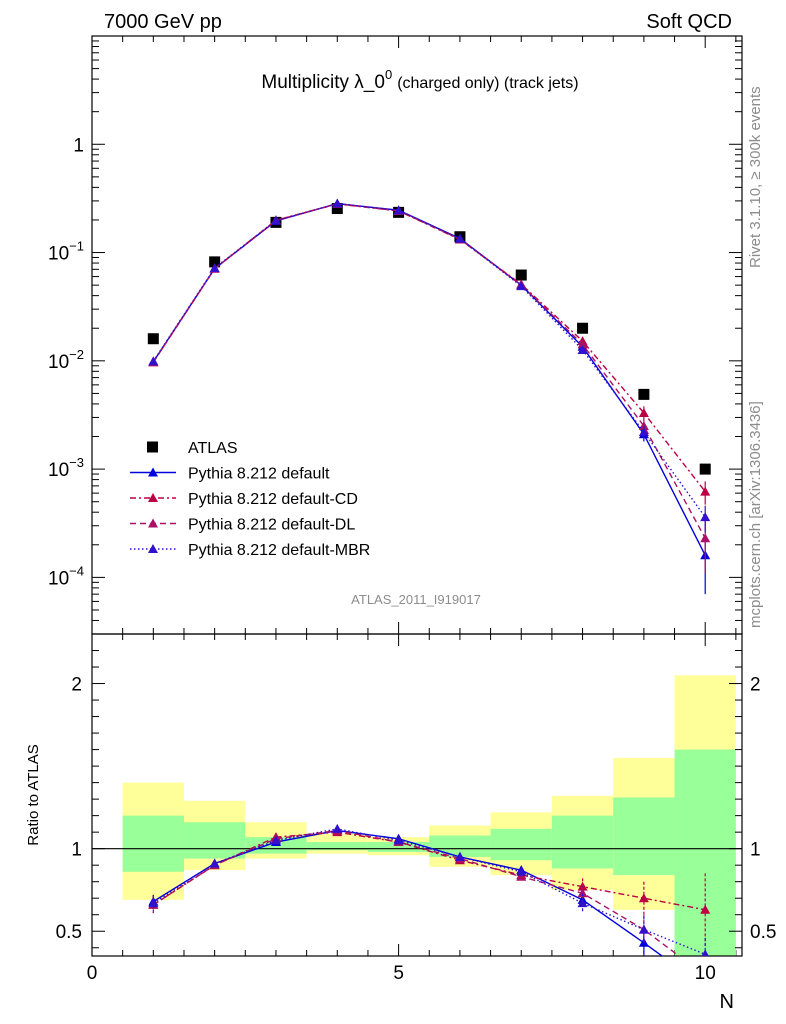 The width and height of the screenshot is (786, 1024). Describe the element at coordinates (259, 474) in the screenshot. I see `legend-label: Pythia 8.212 default` at that location.